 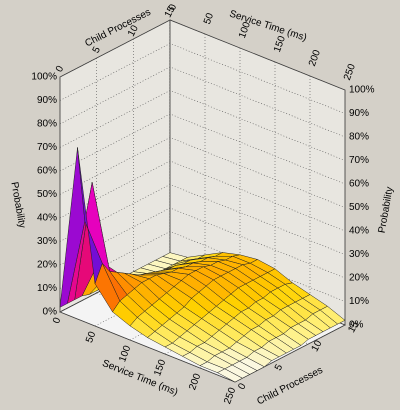 I want to click on z-tick-label-right: 30%, so click(x=359, y=254).